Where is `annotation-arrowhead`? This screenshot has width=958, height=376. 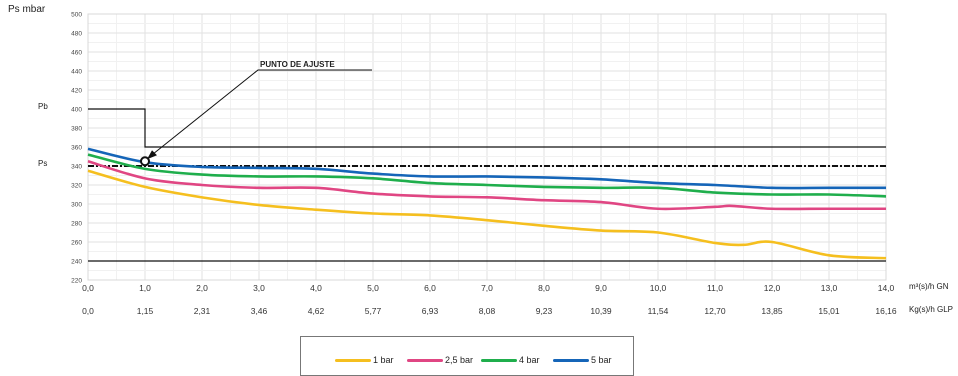 annotation-arrowhead is located at coordinates (152, 155).